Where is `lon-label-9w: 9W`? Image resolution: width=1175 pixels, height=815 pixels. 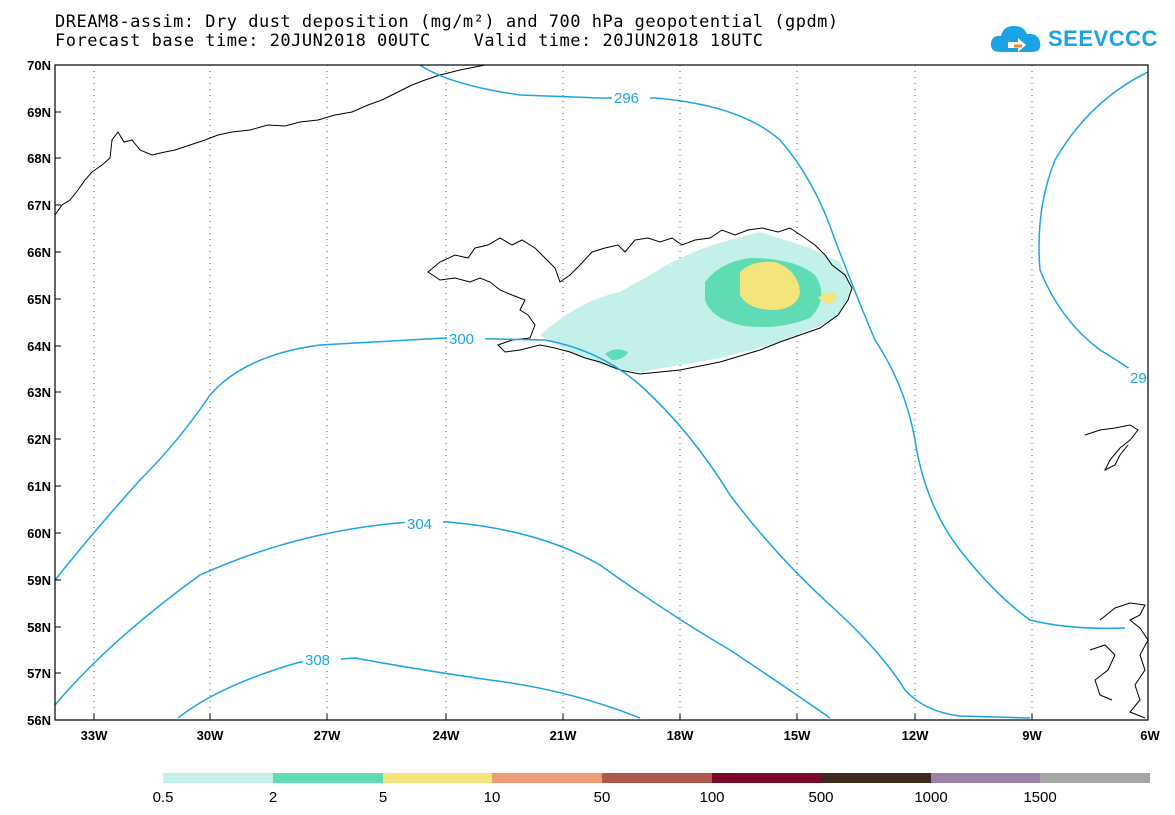
lon-label-9w: 9W is located at coordinates (1032, 735).